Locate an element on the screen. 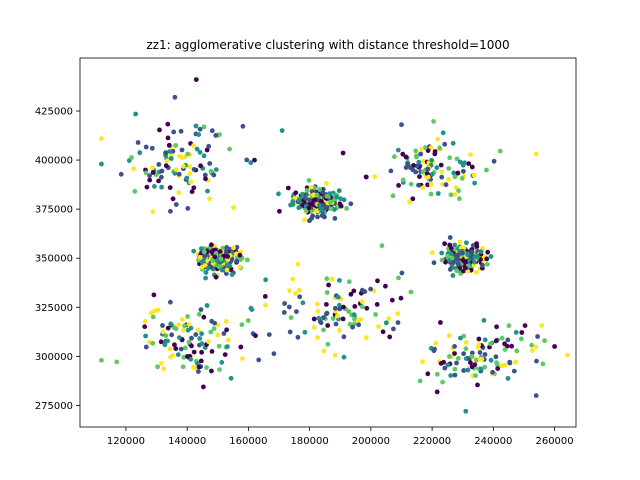 This screenshot has width=640, height=480. x-tick-label: 180000 is located at coordinates (310, 441).